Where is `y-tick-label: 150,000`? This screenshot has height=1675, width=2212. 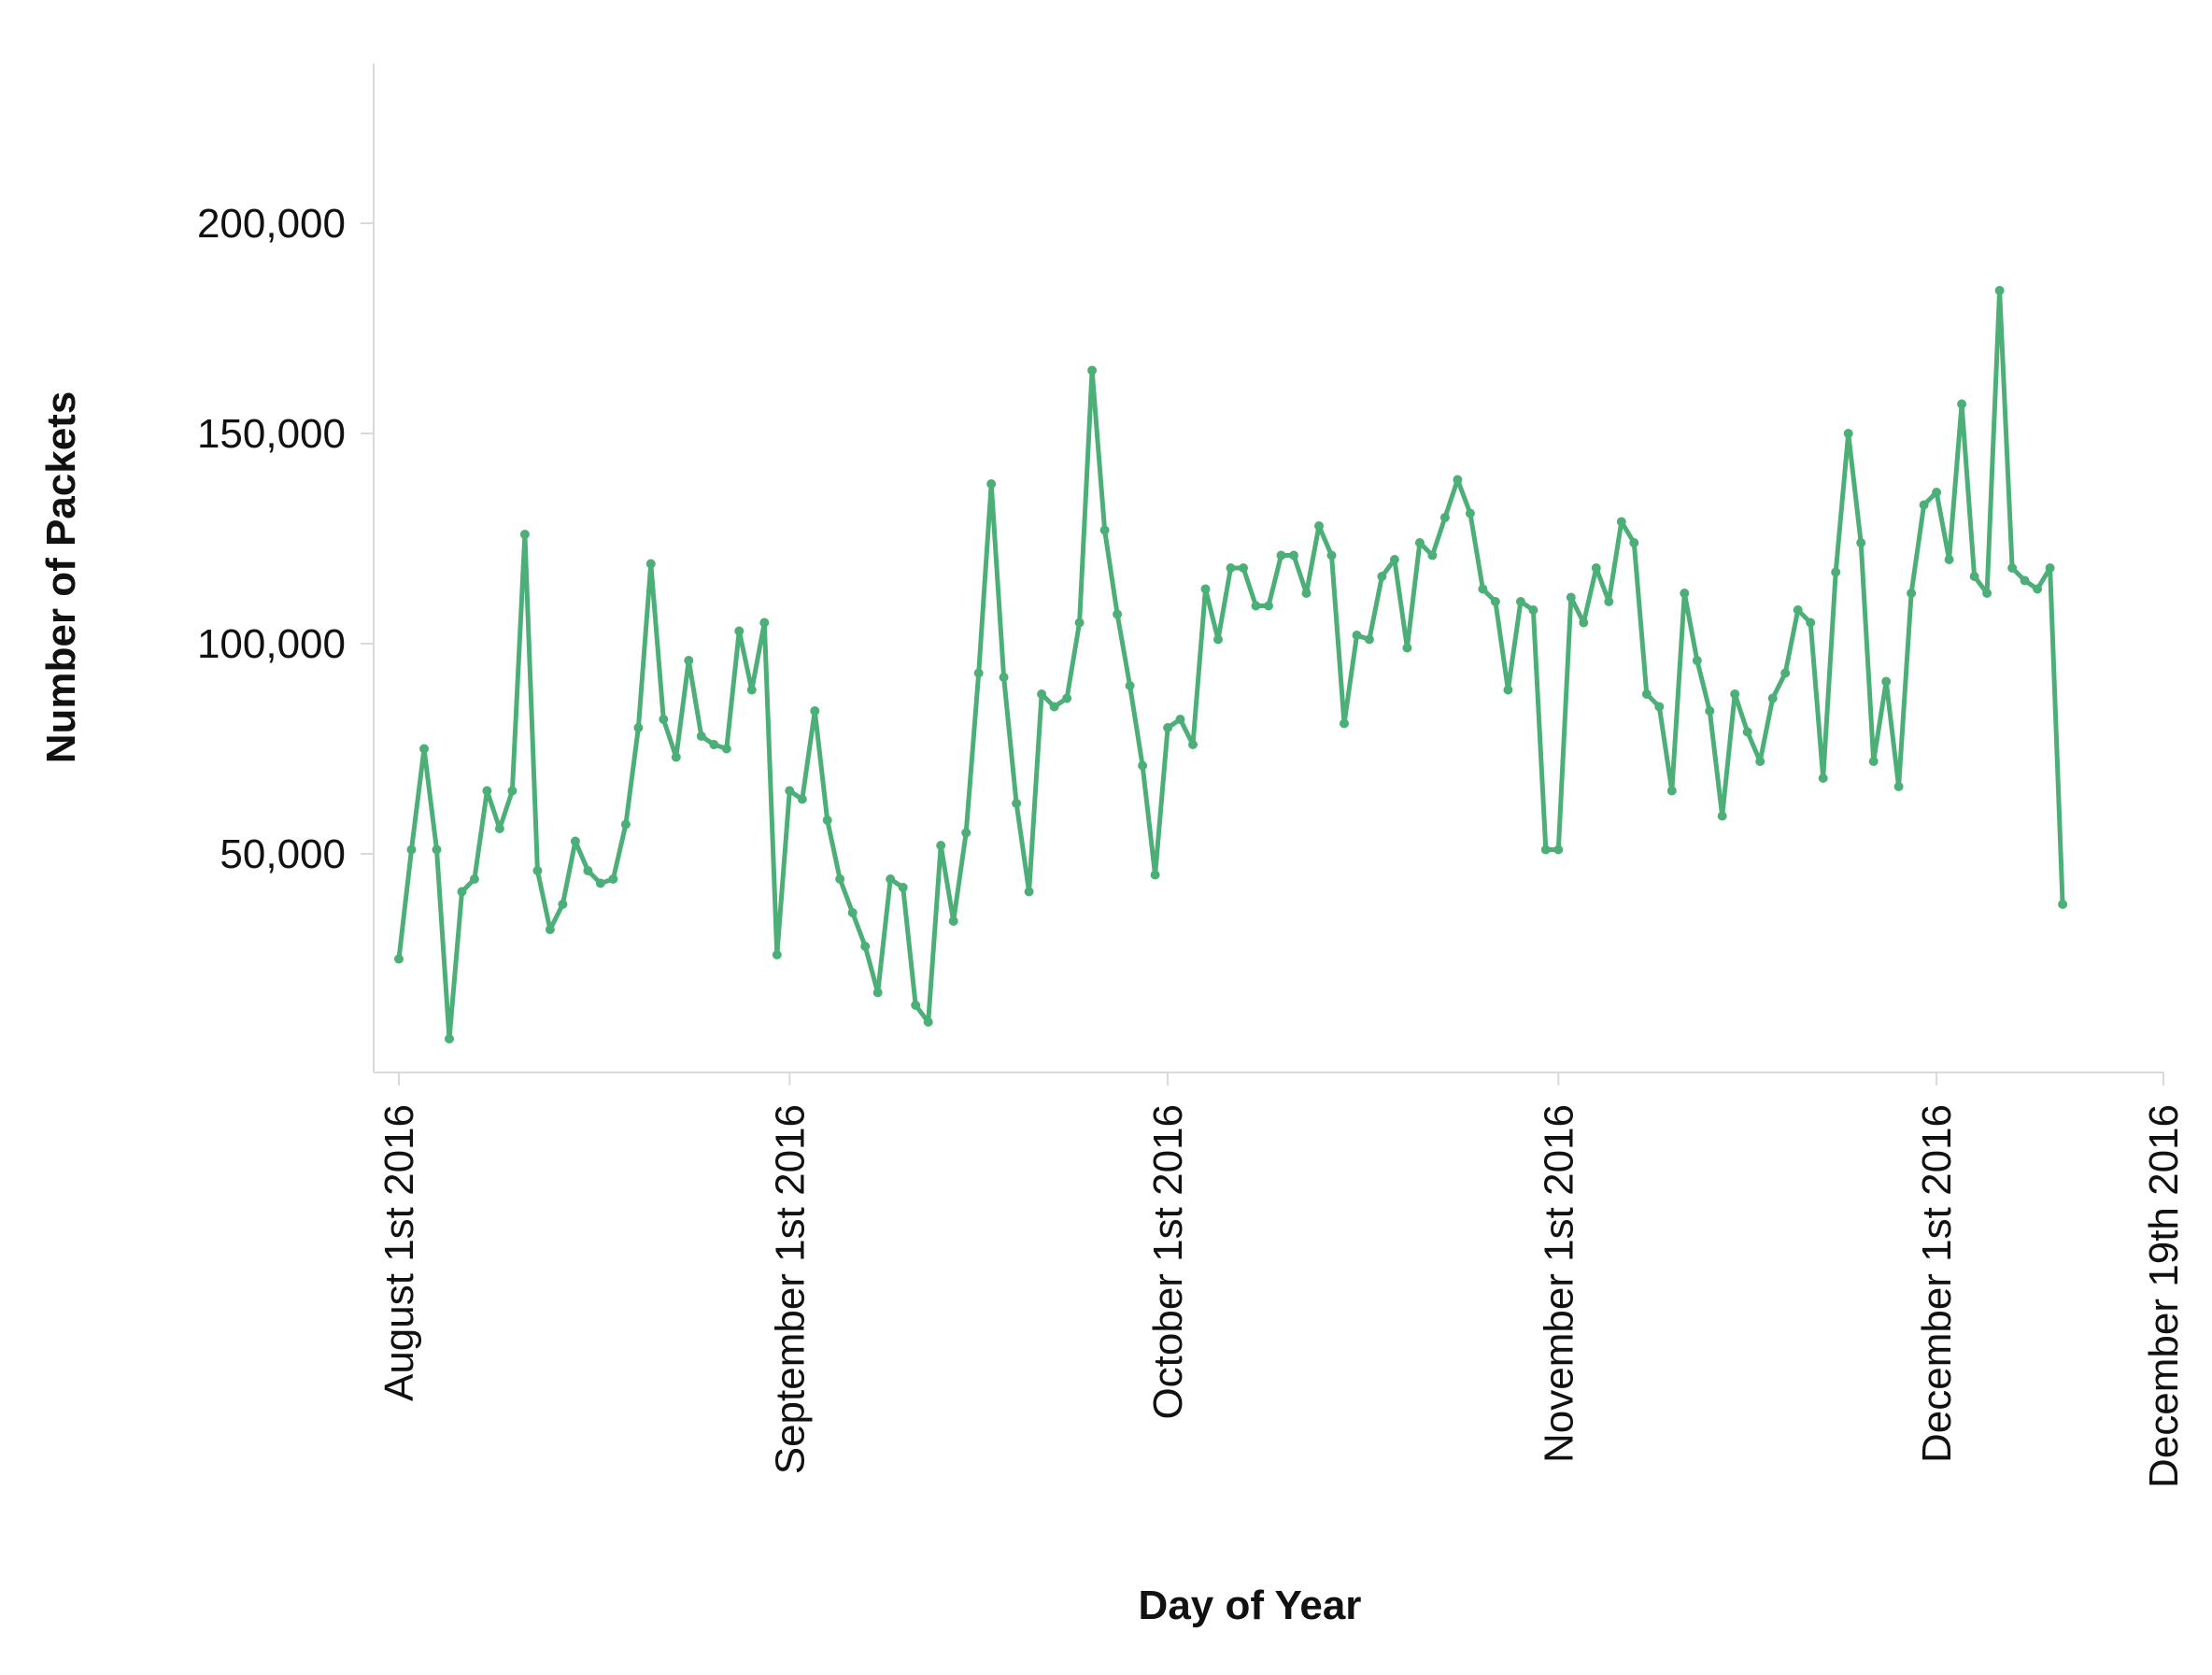 y-tick-label: 150,000 is located at coordinates (271, 434).